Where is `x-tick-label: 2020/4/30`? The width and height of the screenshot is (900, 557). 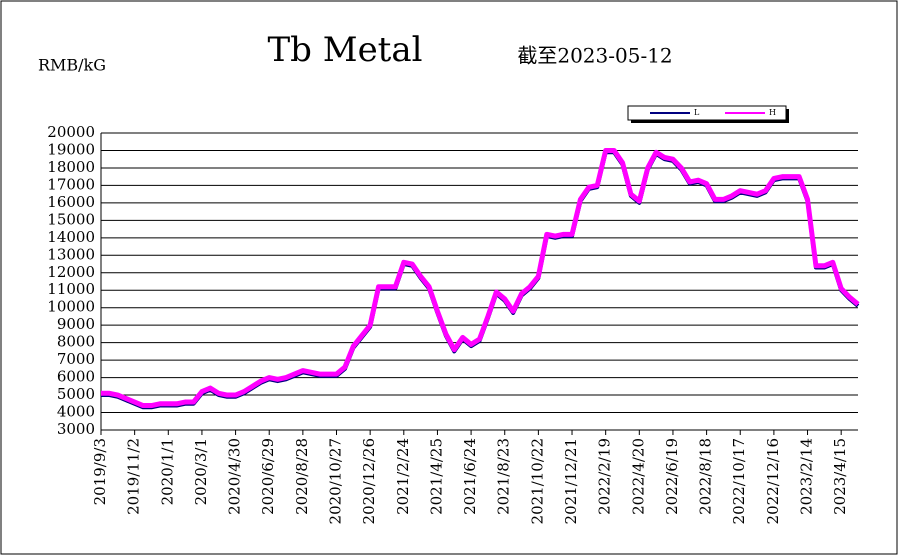 x-tick-label: 2020/4/30 is located at coordinates (235, 476).